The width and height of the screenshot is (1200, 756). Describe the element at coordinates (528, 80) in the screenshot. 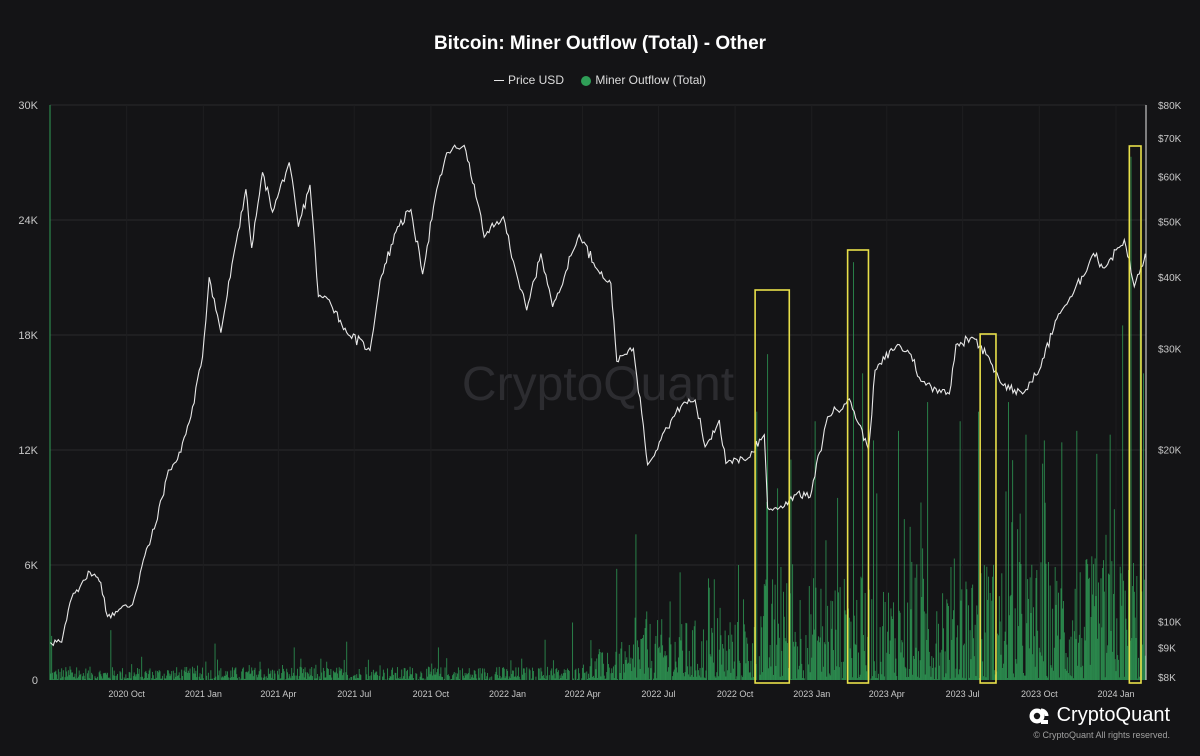

I see `legend-item-price: Price USD` at that location.